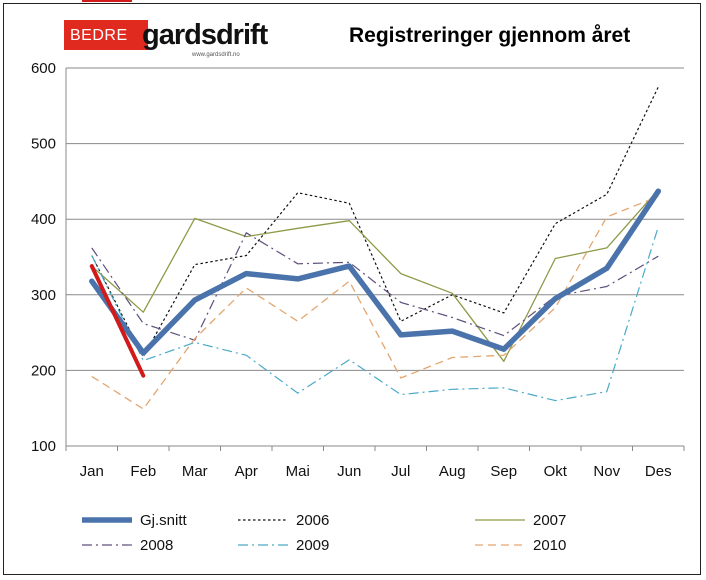  I want to click on legend-label: 2006, so click(312, 520).